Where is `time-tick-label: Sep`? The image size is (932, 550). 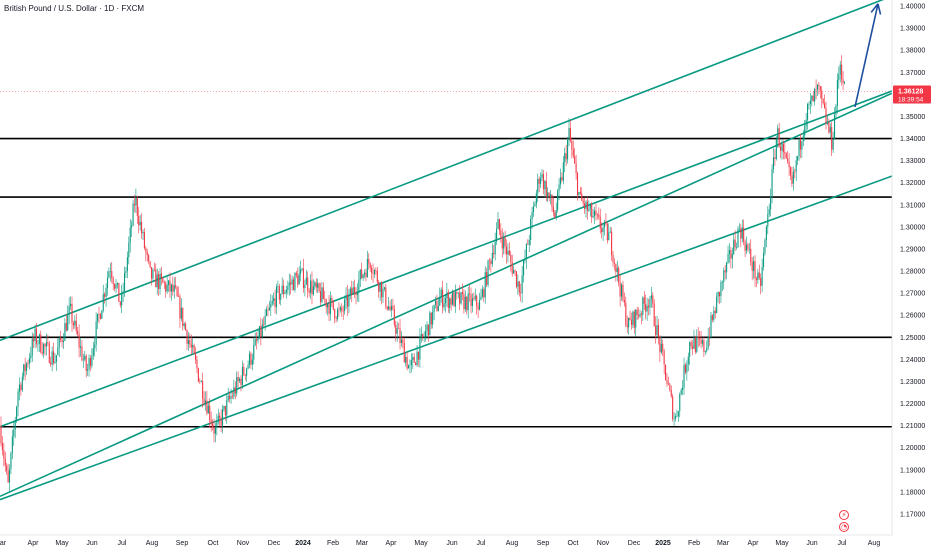 time-tick-label: Sep is located at coordinates (182, 543).